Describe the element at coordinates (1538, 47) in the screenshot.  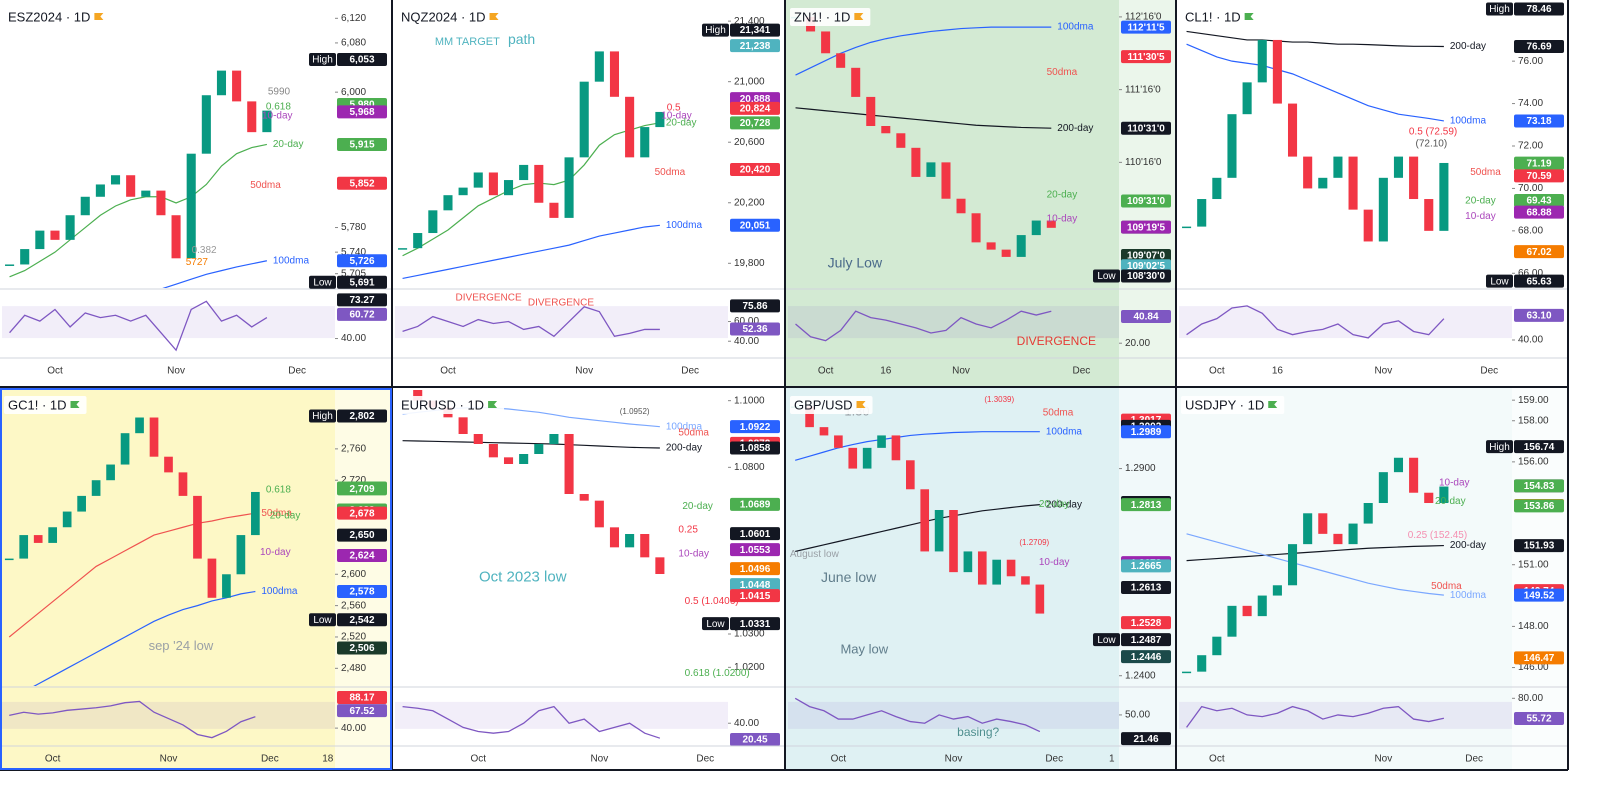
I see `price-badge-label: 76.69` at that location.